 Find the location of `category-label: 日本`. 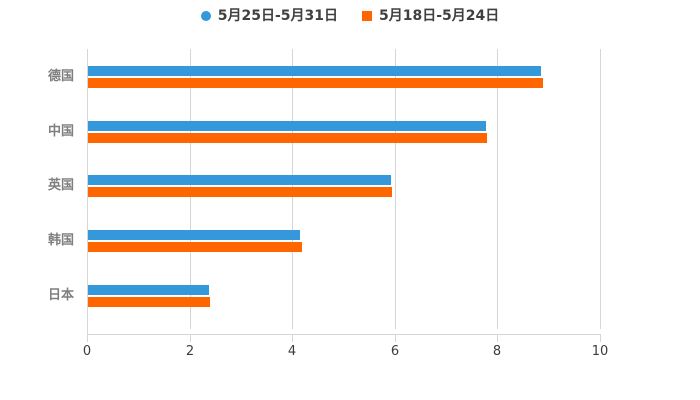

category-label: 日本 is located at coordinates (60, 295).